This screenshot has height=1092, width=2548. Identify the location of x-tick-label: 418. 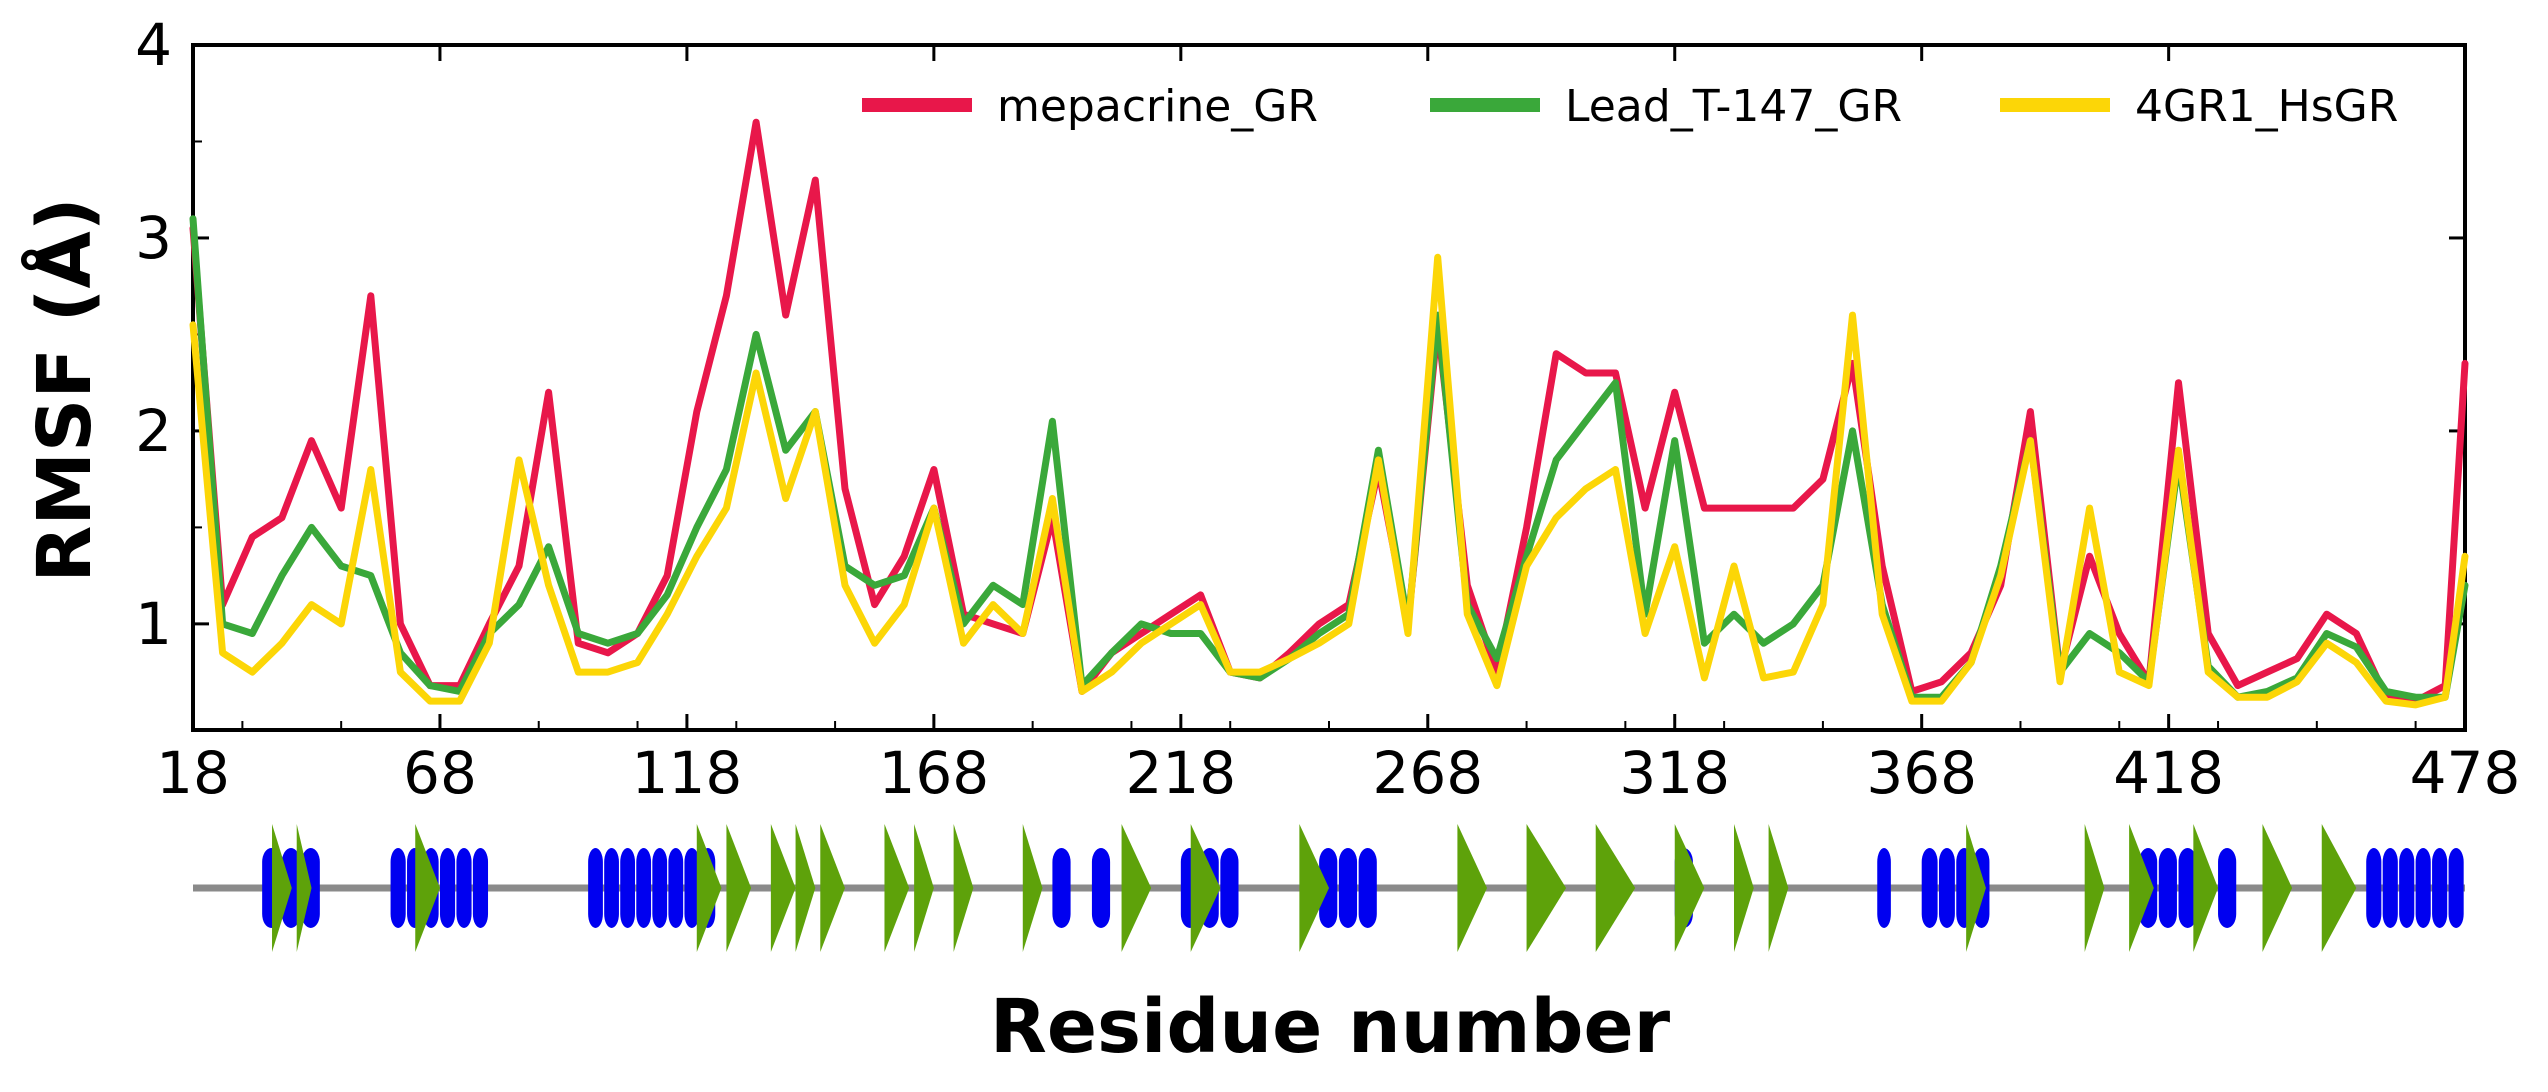
(2168, 773).